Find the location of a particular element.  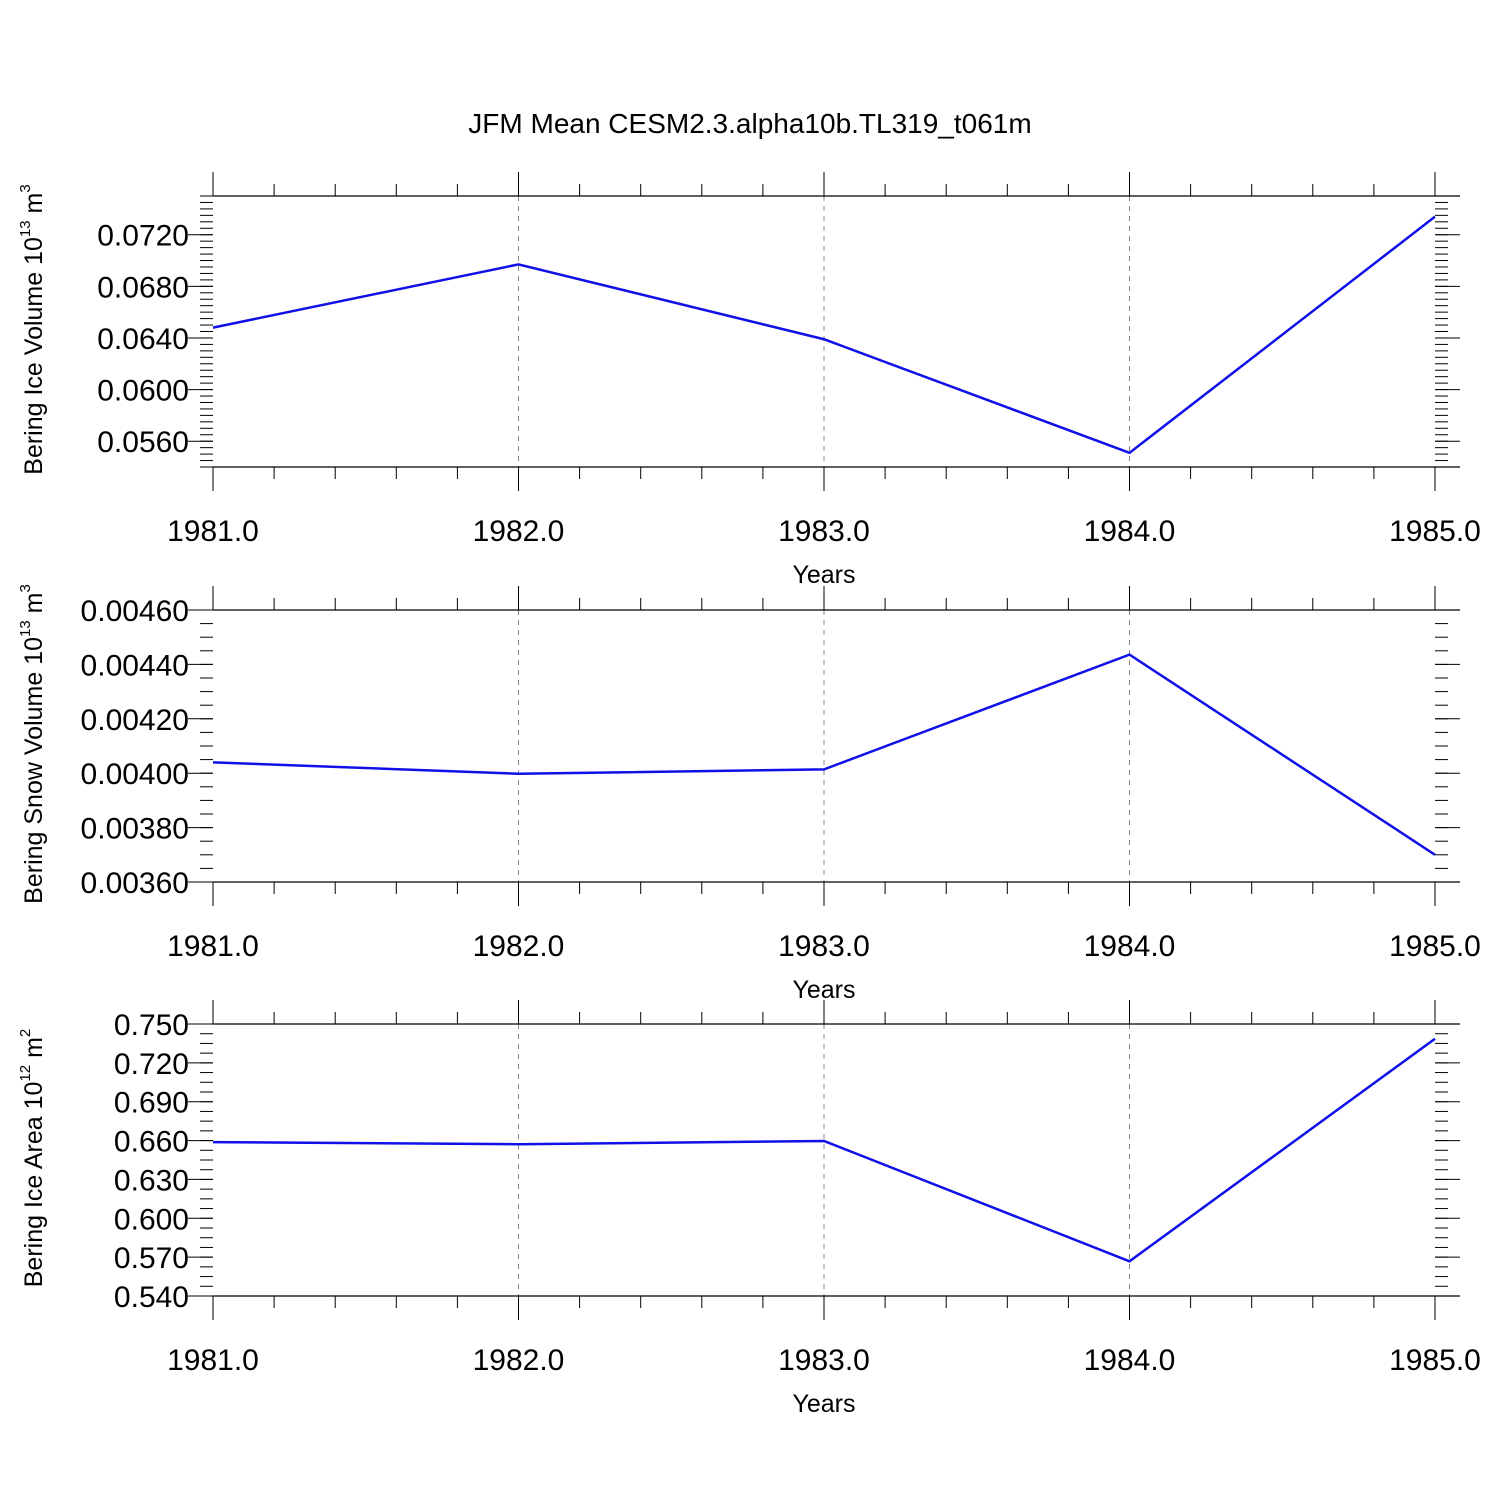

y-axis-title-text: Bering Ice Area 10 is located at coordinates (34, 1185).